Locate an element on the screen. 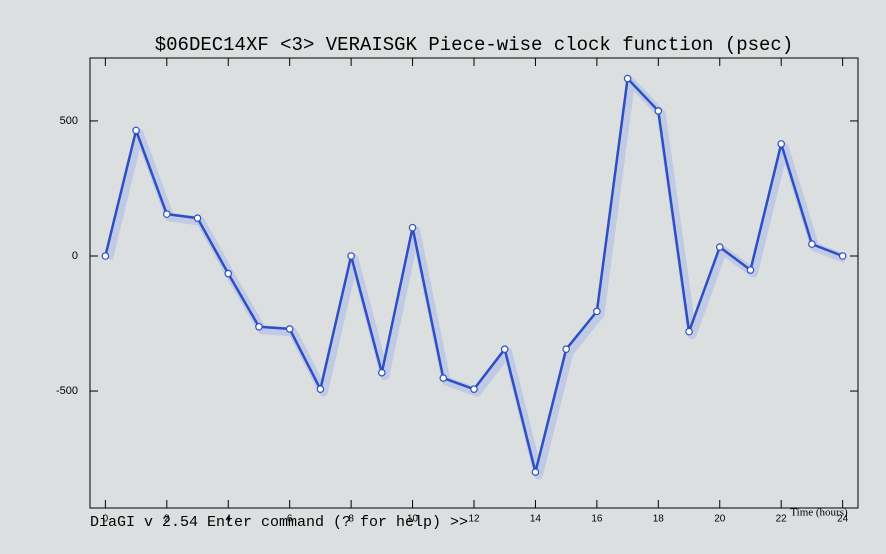 This screenshot has height=554, width=886. x-tick-label: 20 is located at coordinates (720, 519).